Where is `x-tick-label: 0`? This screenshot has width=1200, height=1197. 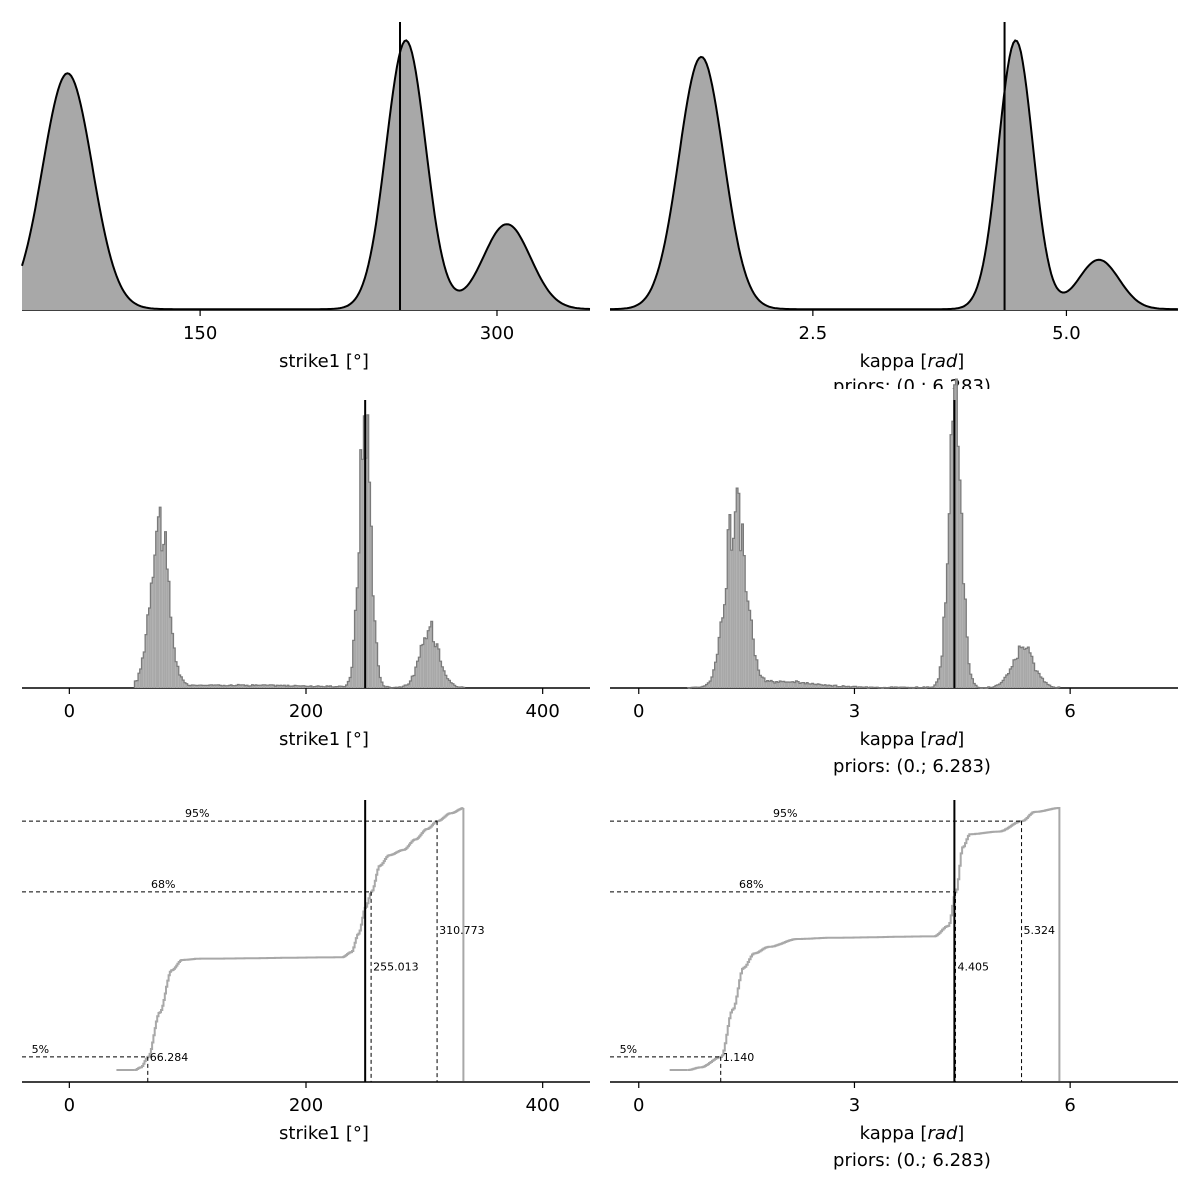 x-tick-label: 0 is located at coordinates (638, 1105).